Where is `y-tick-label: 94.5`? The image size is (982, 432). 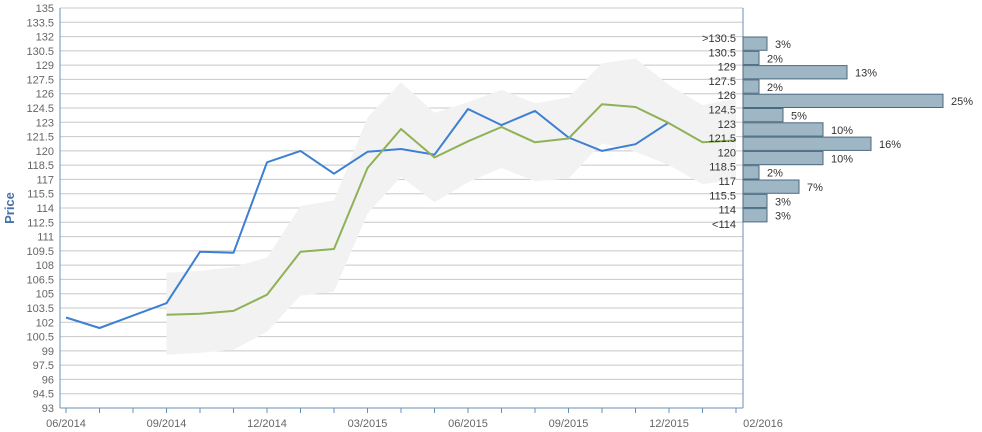
y-tick-label: 94.5 is located at coordinates (43, 395).